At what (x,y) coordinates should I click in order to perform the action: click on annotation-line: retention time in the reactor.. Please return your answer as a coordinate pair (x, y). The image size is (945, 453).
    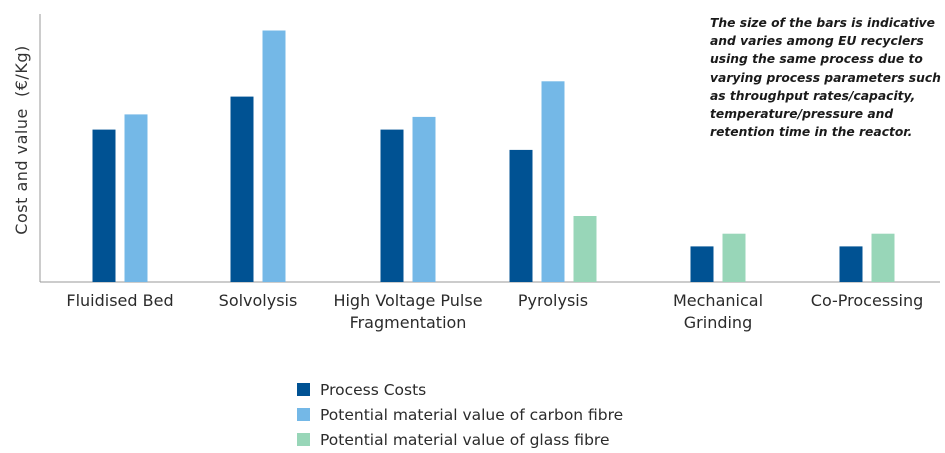
    Looking at the image, I should click on (811, 132).